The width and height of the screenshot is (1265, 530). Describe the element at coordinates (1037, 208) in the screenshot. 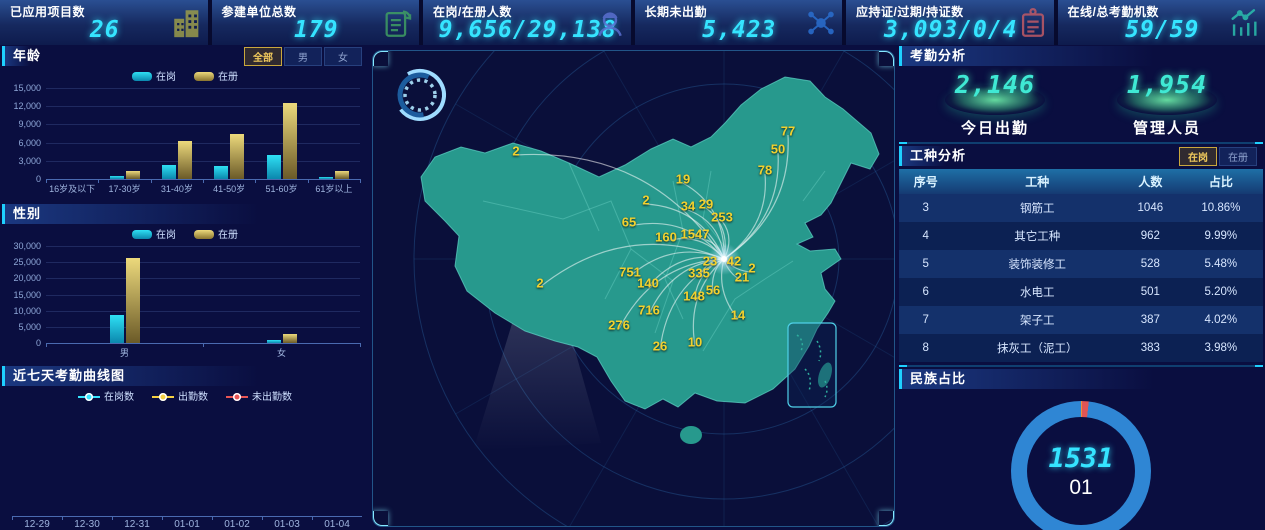

I see `table-cell: 钢筋工` at that location.